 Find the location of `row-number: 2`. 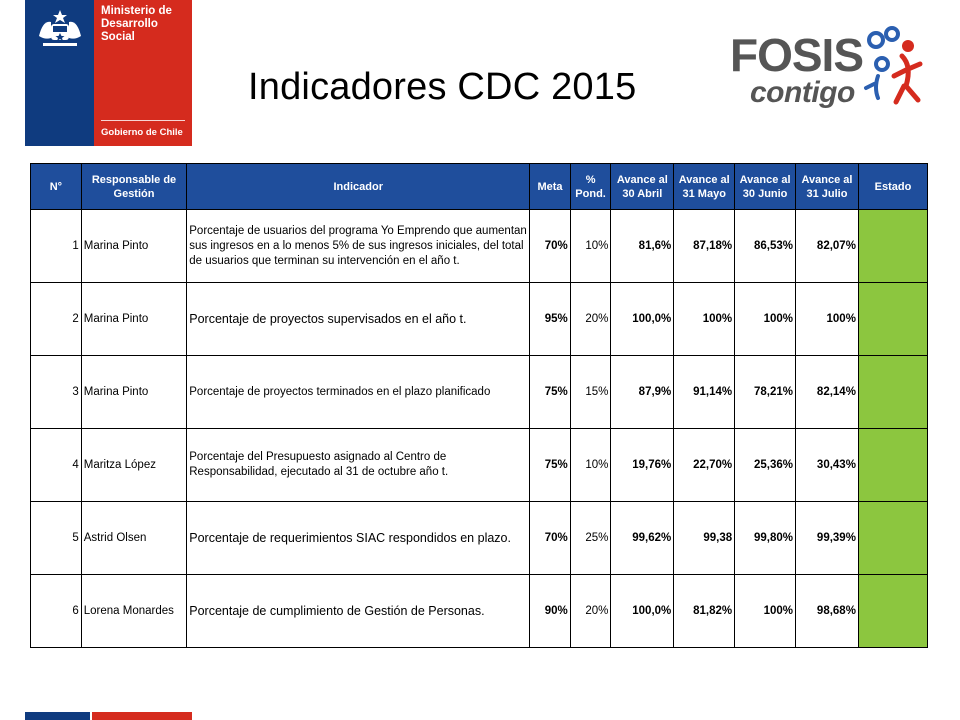

row-number: 2 is located at coordinates (56, 319).